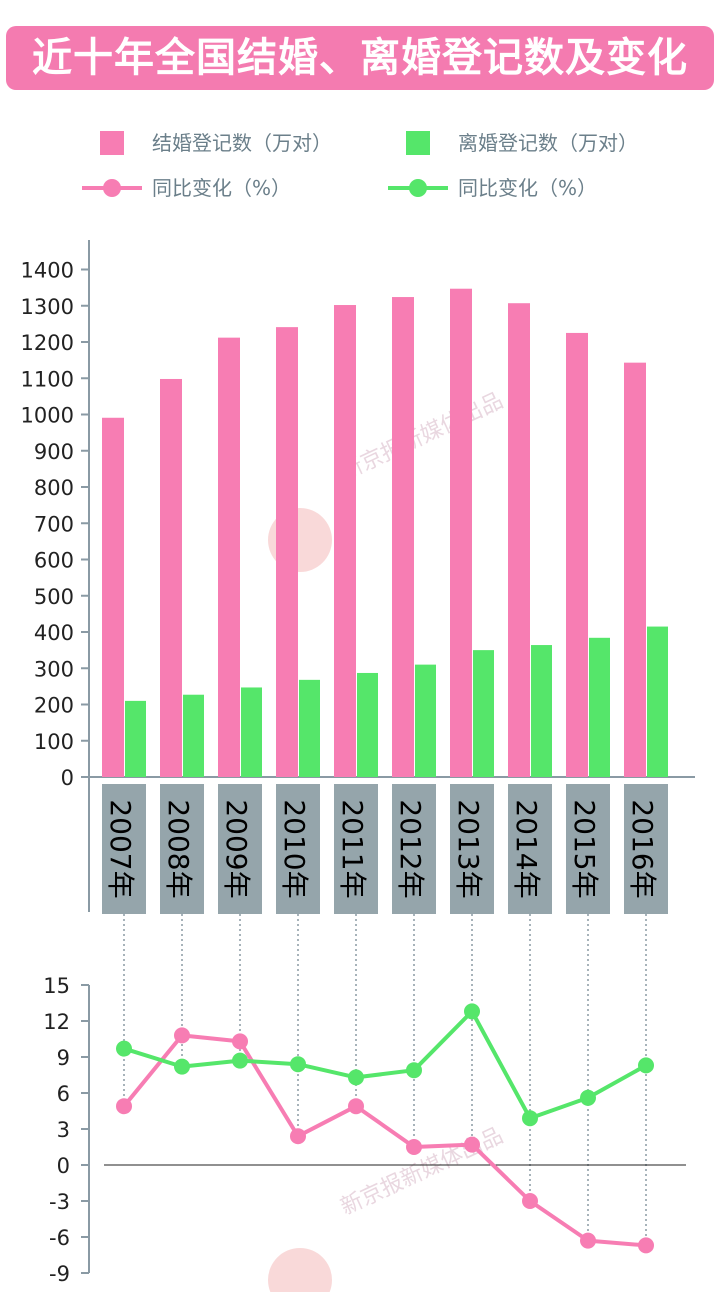 Image resolution: width=720 pixels, height=1292 pixels. Describe the element at coordinates (54, 597) in the screenshot. I see `bar-y-tick-label: 500` at that location.